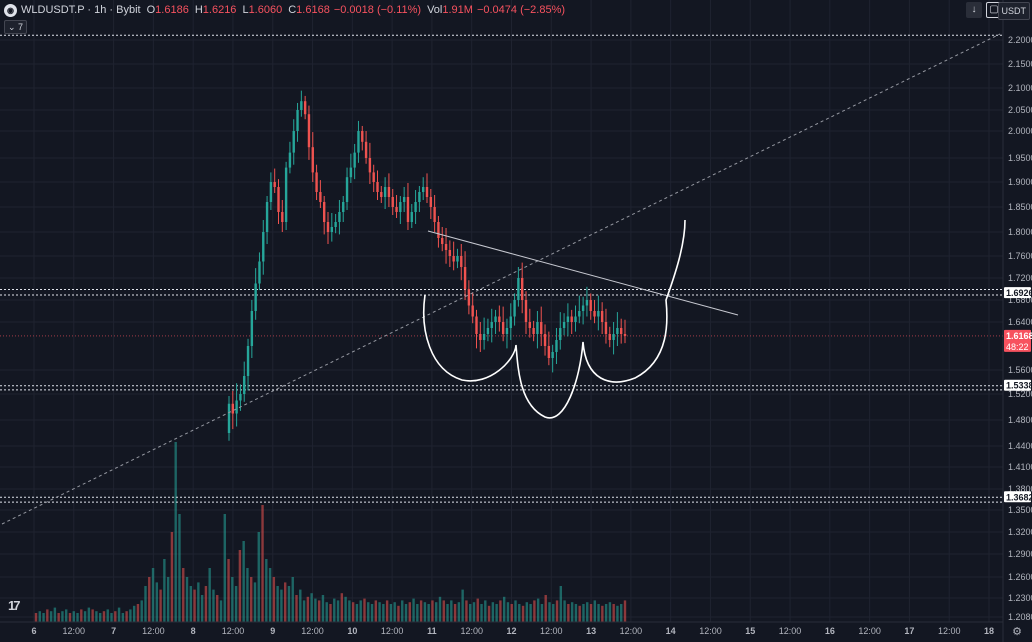 The width and height of the screenshot is (1032, 642). I want to click on time-tick-label: 10, so click(352, 631).